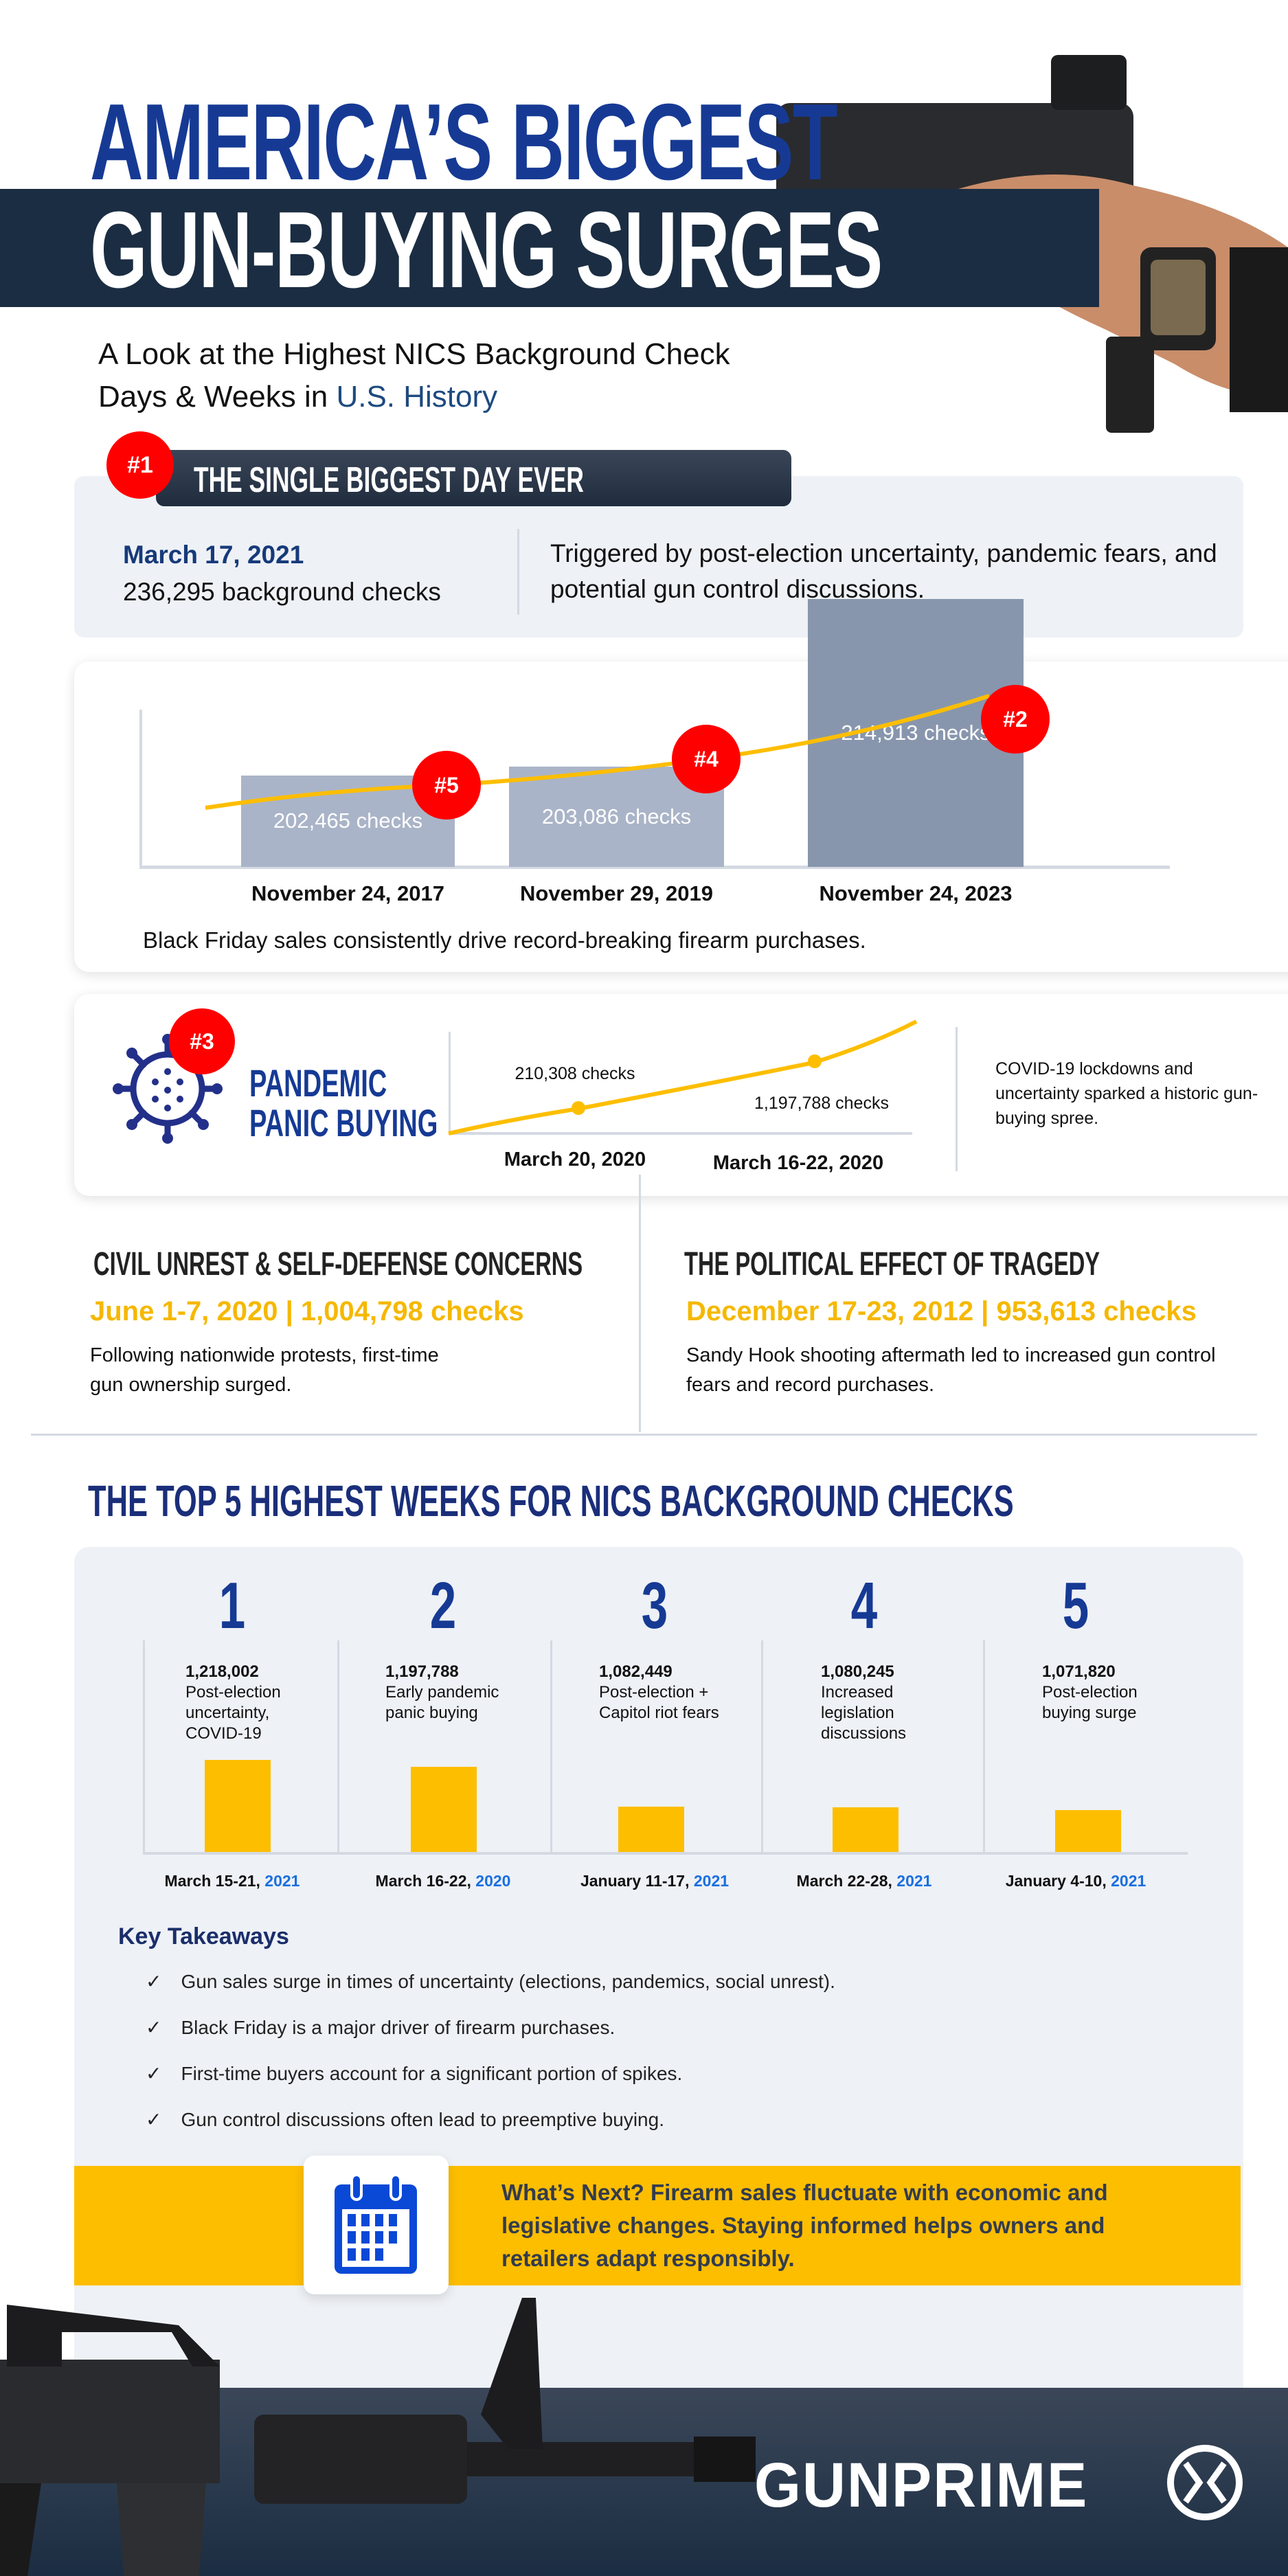 Image resolution: width=1288 pixels, height=2576 pixels. What do you see at coordinates (857, 1671) in the screenshot?
I see `week-value: 1,080,245` at bounding box center [857, 1671].